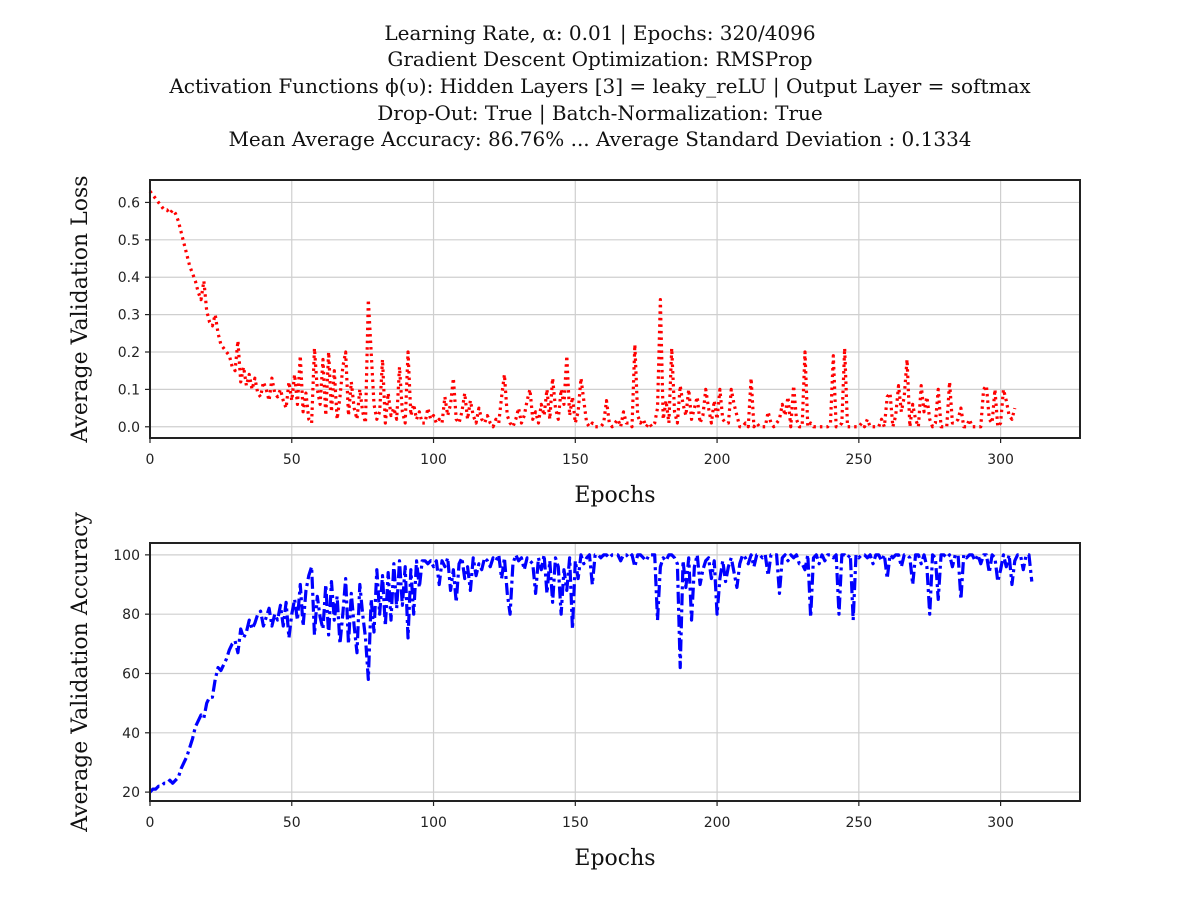  I want to click on title-line-2: Gradient Descent Optimization: RMSProp, so click(599, 59).